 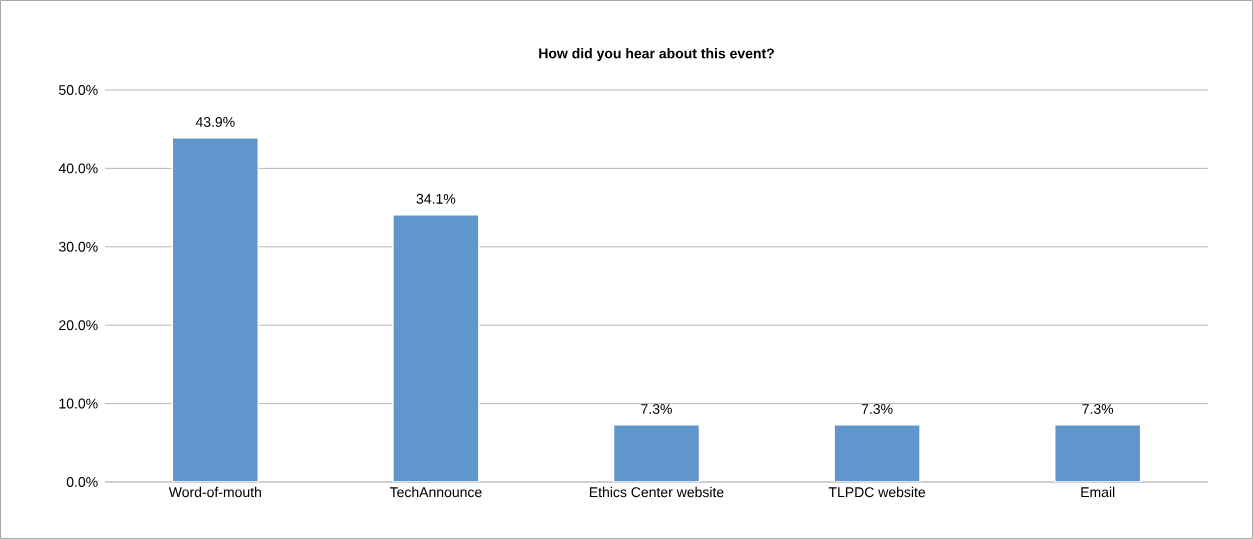 I want to click on y-tick-label: 50.0%, so click(x=78, y=90).